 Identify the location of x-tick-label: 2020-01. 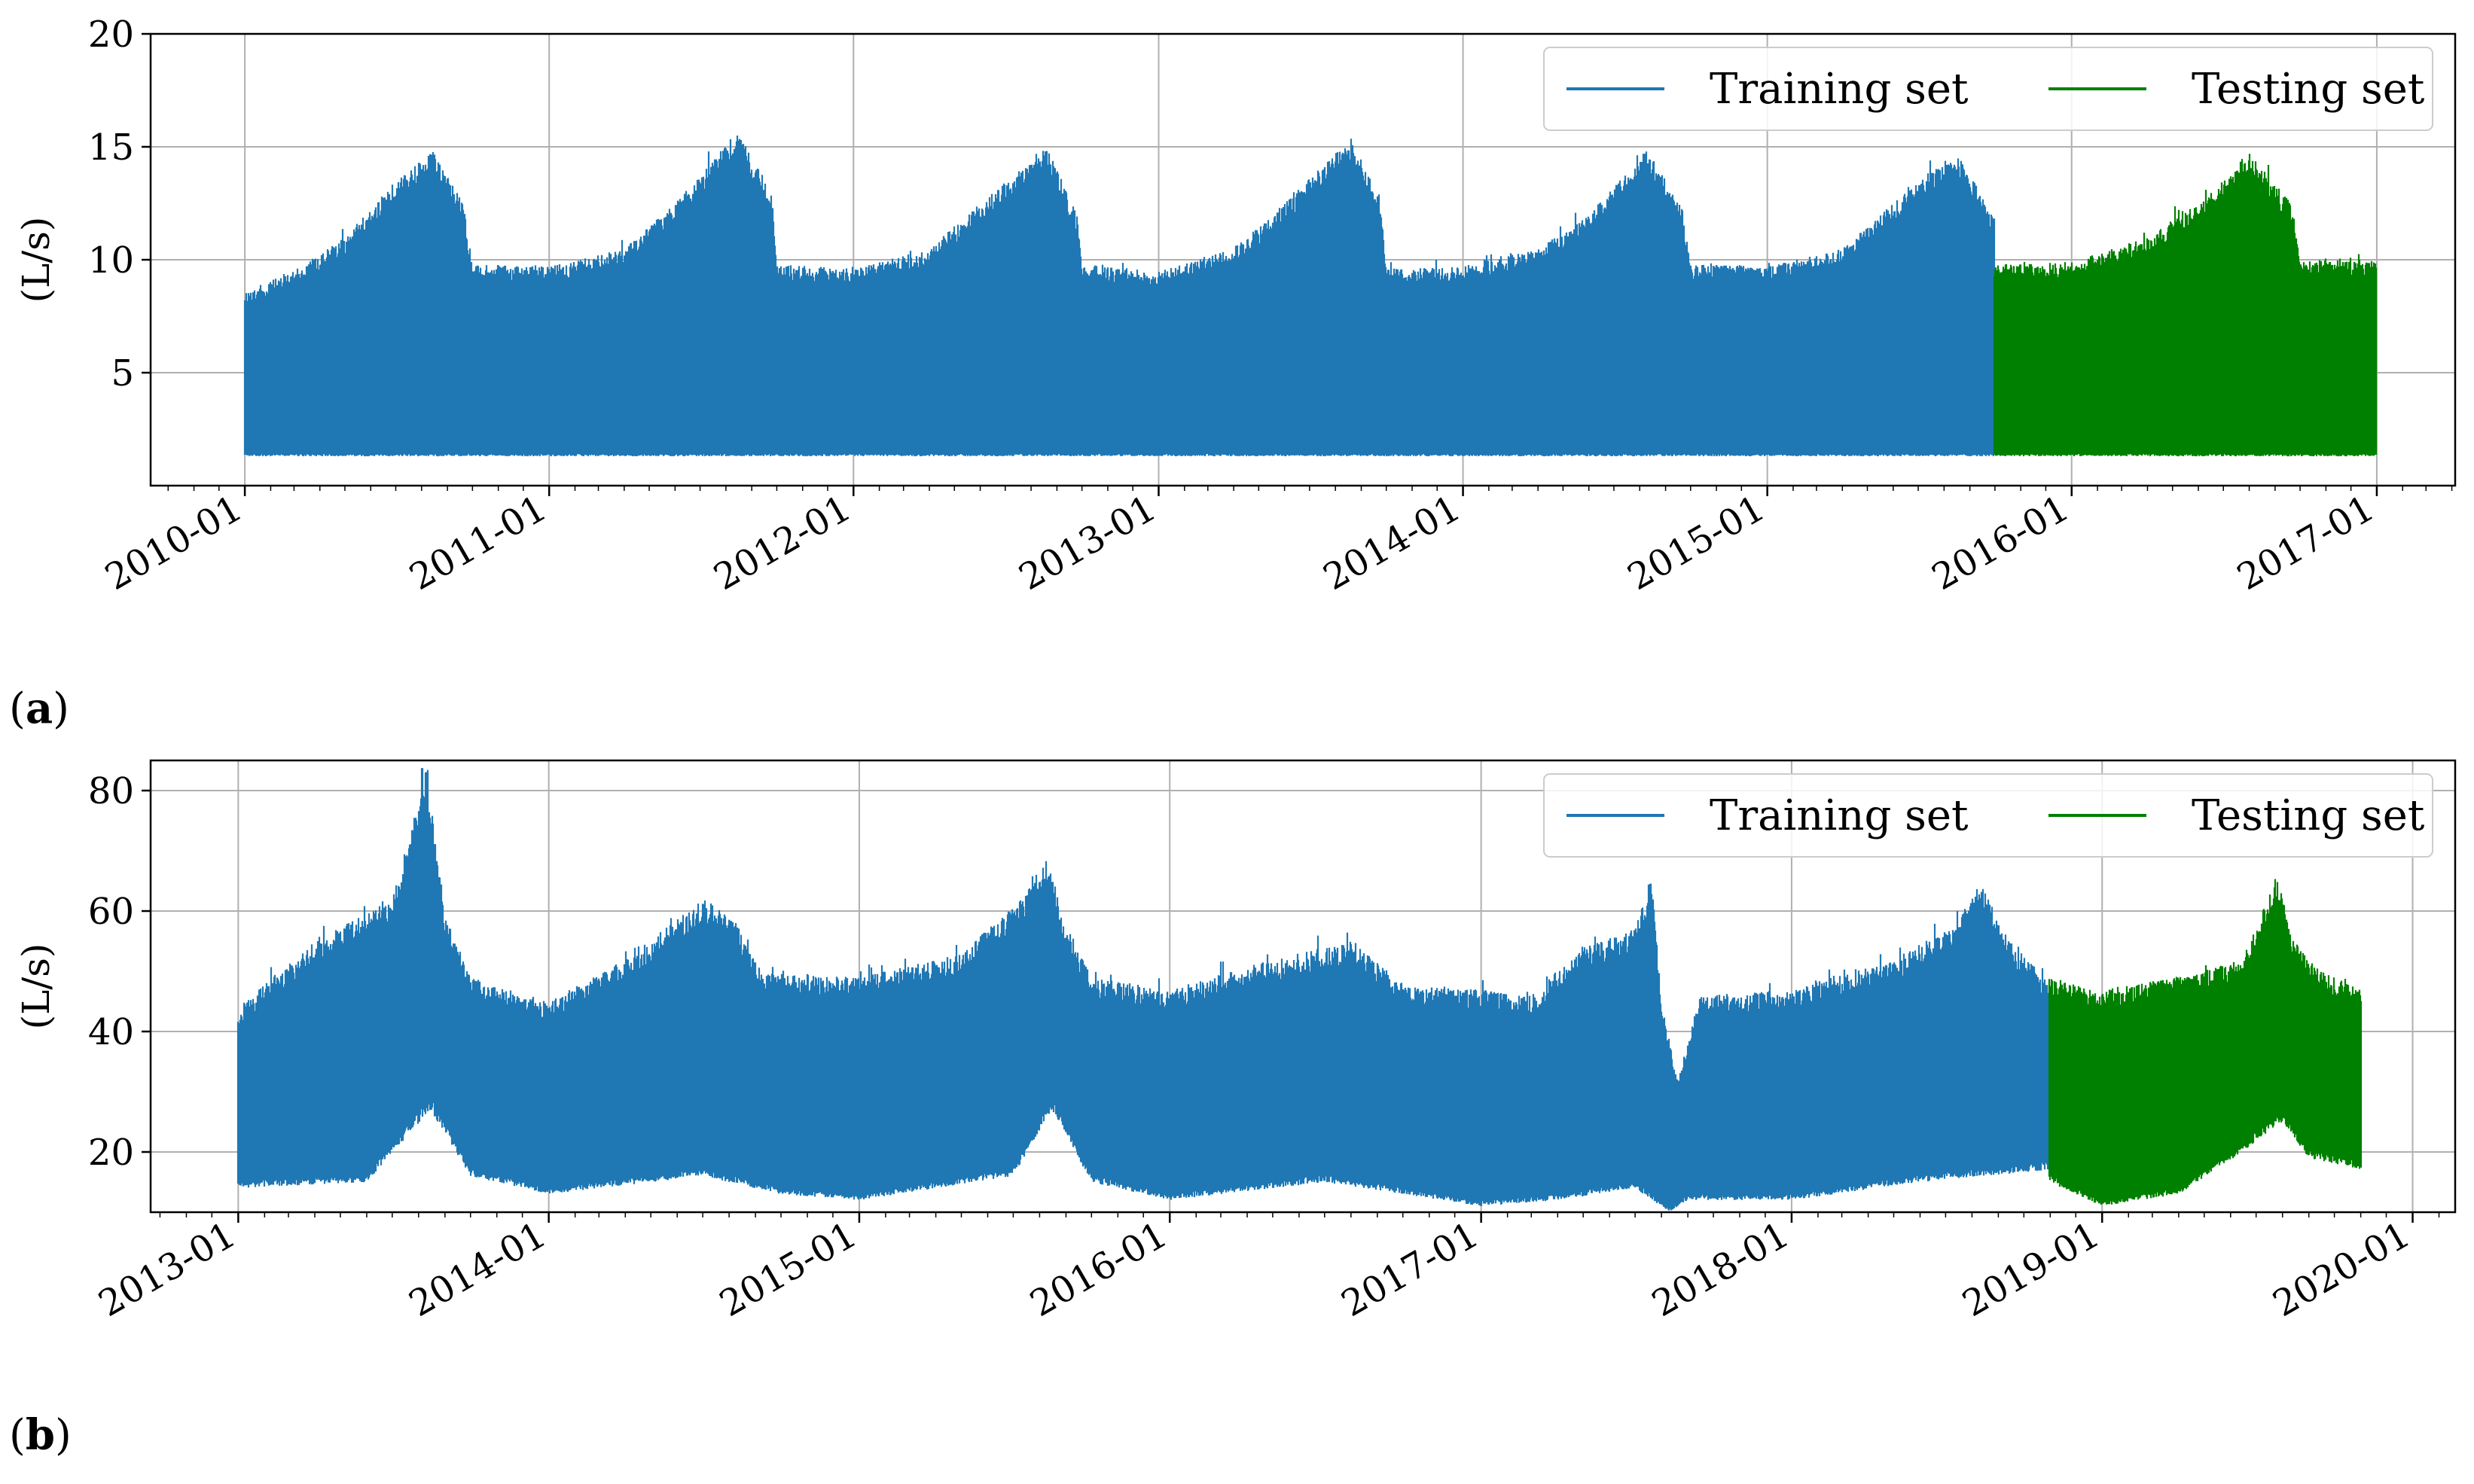
(2342, 1269).